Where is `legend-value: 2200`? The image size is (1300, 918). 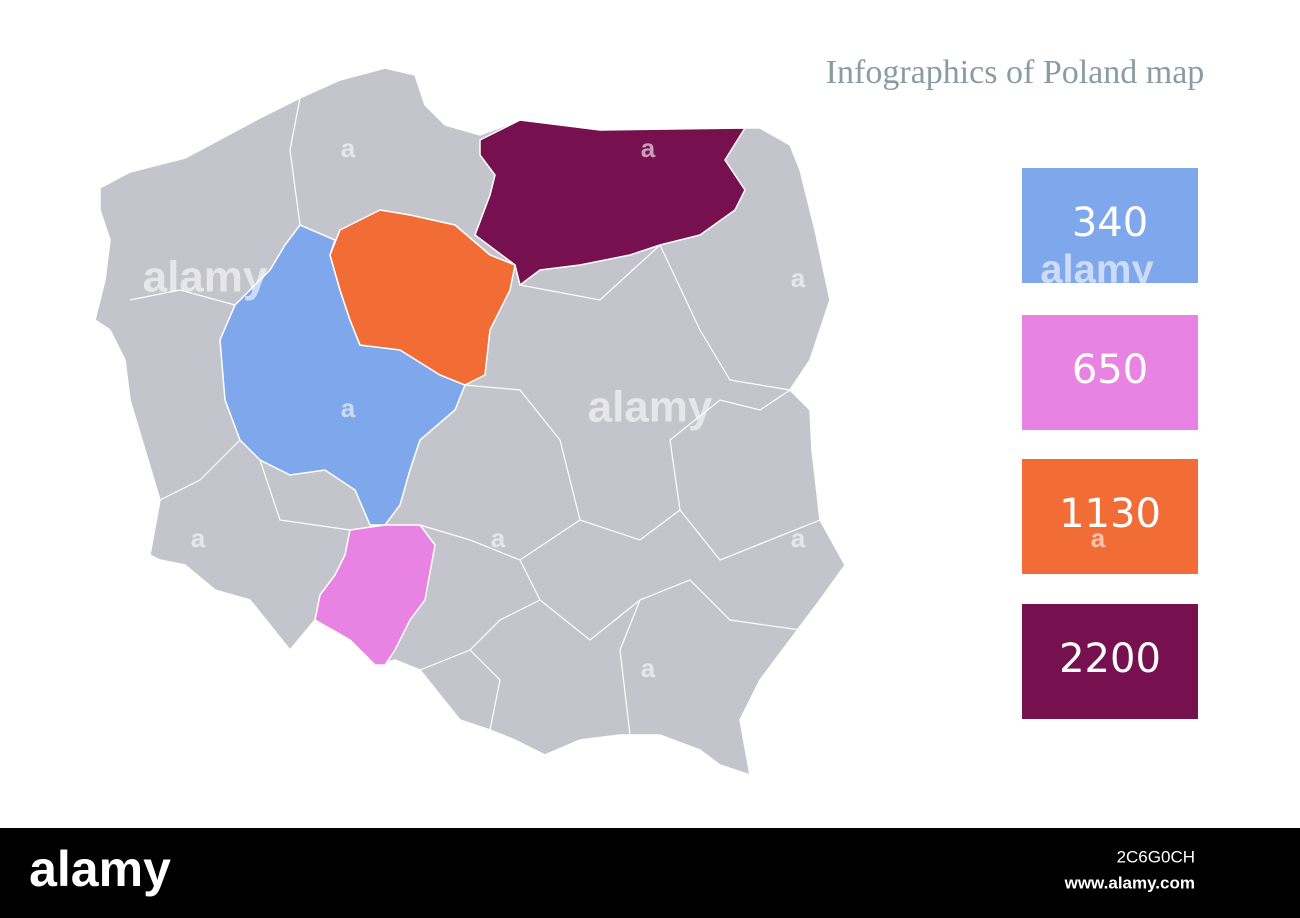 legend-value: 2200 is located at coordinates (1110, 659).